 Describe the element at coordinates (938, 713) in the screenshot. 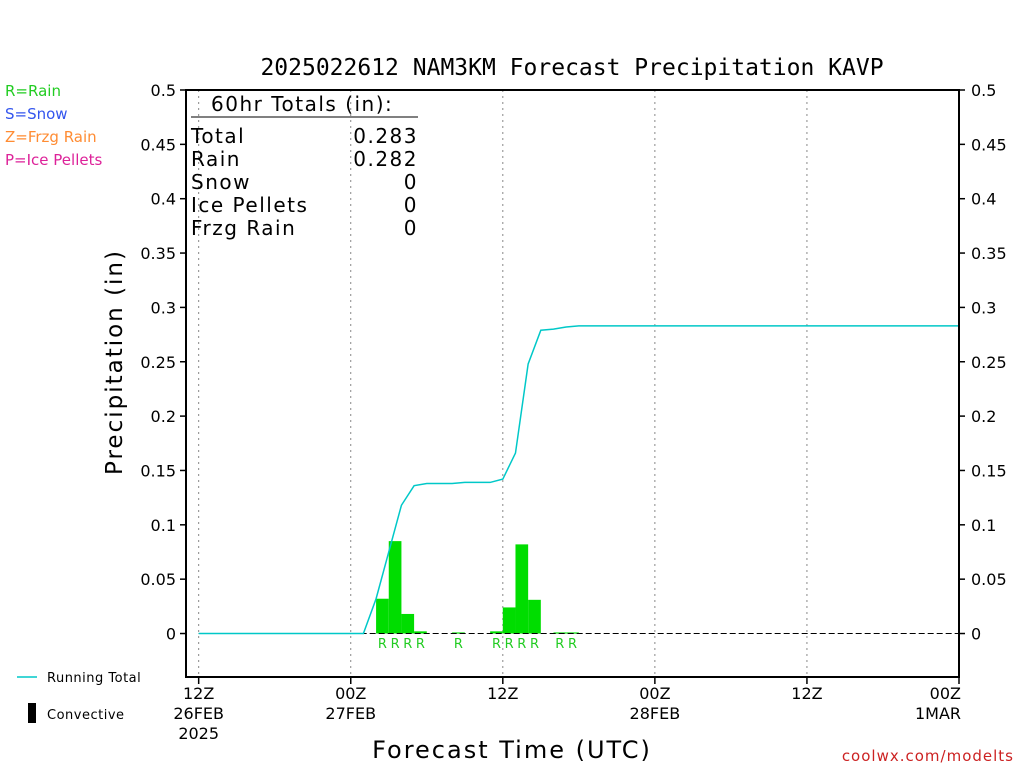

I see `x-tick-label: 1MAR` at that location.